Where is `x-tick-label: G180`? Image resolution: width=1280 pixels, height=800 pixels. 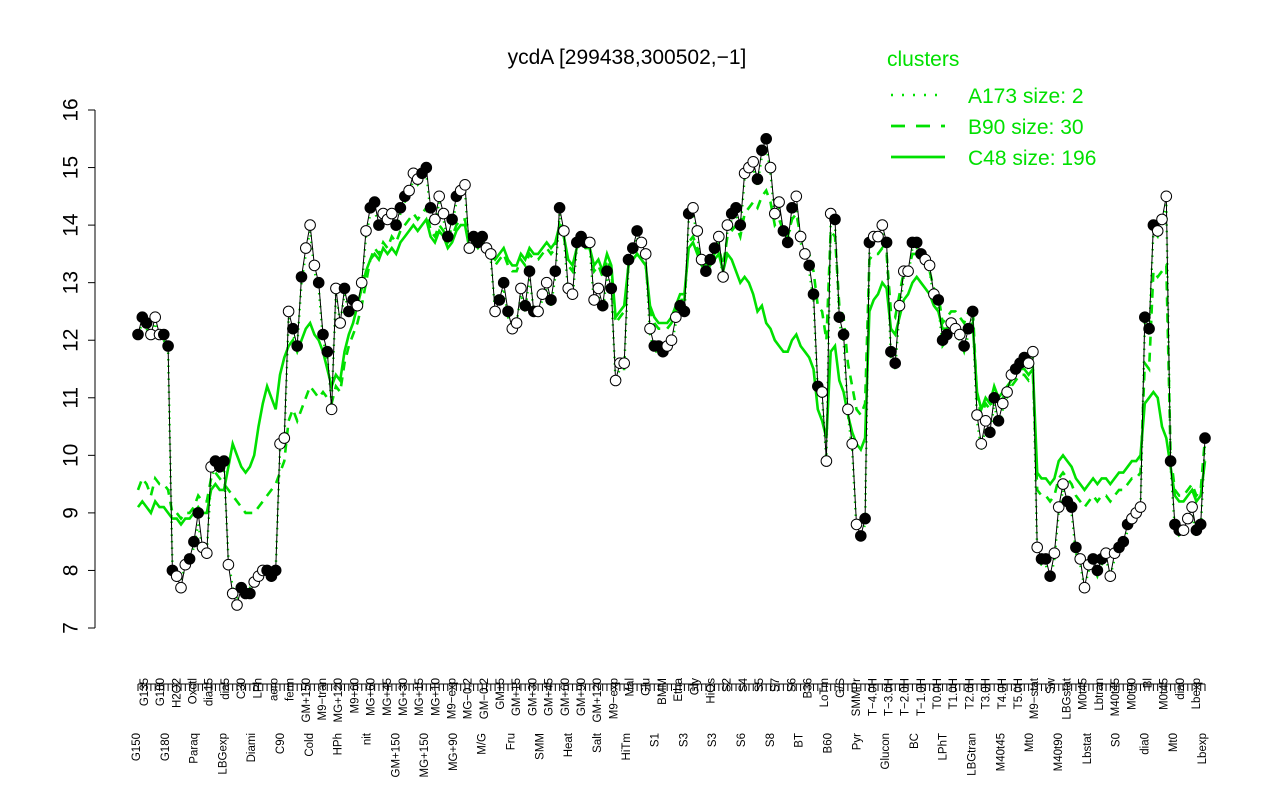 x-tick-label: G180 is located at coordinates (161, 692).